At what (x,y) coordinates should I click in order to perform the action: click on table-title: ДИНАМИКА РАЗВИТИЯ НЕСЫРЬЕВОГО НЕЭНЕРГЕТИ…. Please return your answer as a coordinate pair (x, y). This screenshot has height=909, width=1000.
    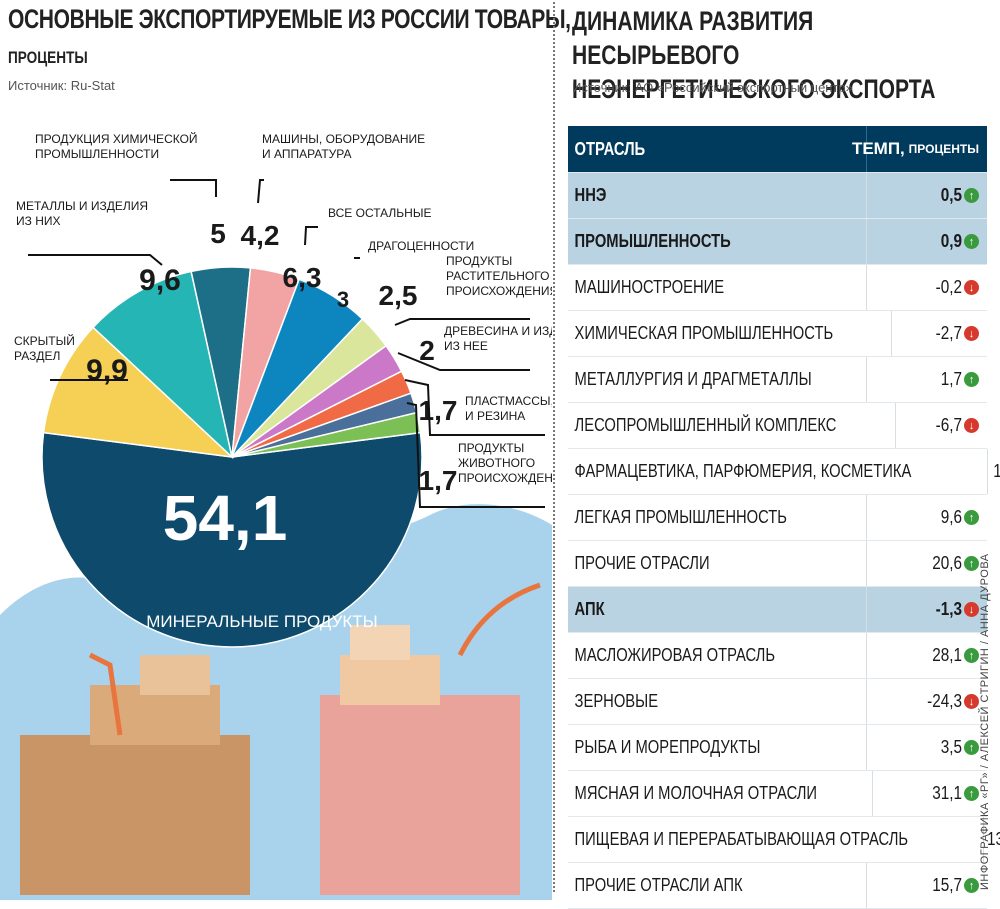
    Looking at the image, I should click on (775, 55).